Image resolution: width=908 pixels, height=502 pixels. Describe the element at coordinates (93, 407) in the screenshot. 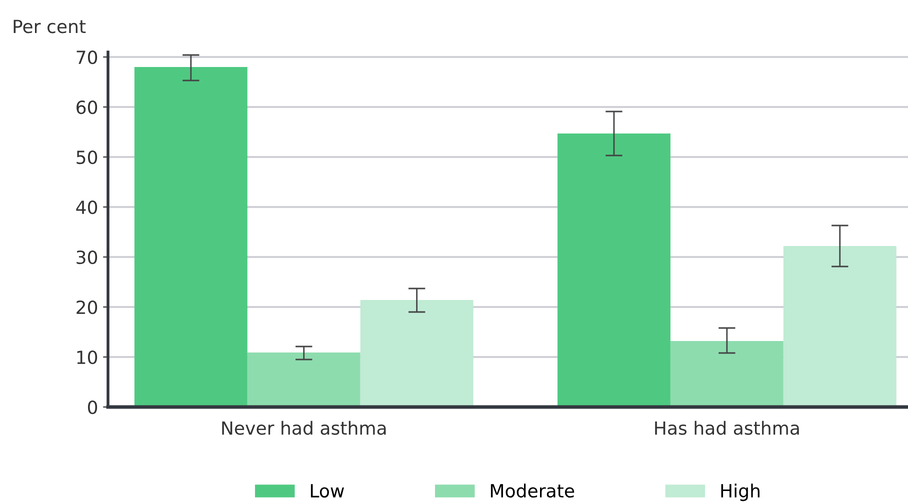

I see `y-tick-label: 0` at that location.